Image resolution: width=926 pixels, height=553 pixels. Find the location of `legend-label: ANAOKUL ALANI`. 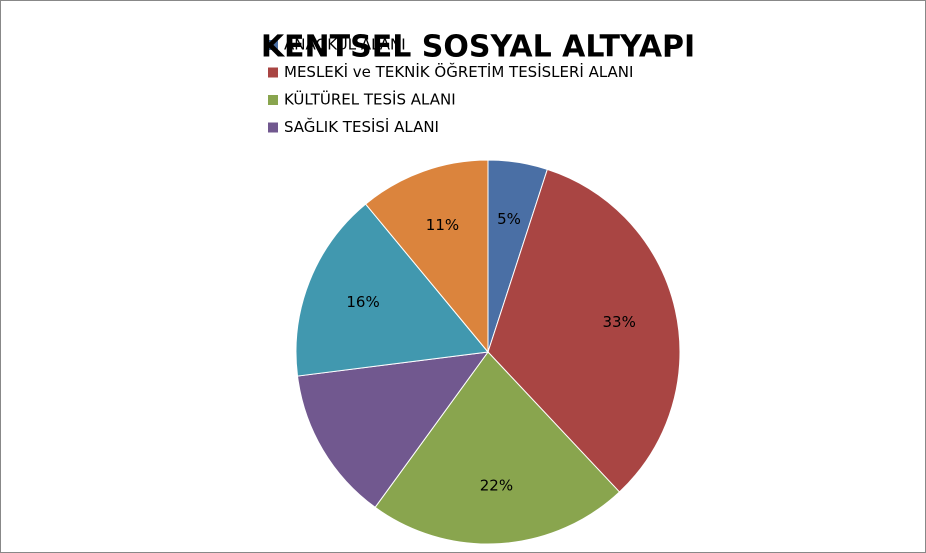

legend-label: ANAOKUL ALANI is located at coordinates (345, 45).